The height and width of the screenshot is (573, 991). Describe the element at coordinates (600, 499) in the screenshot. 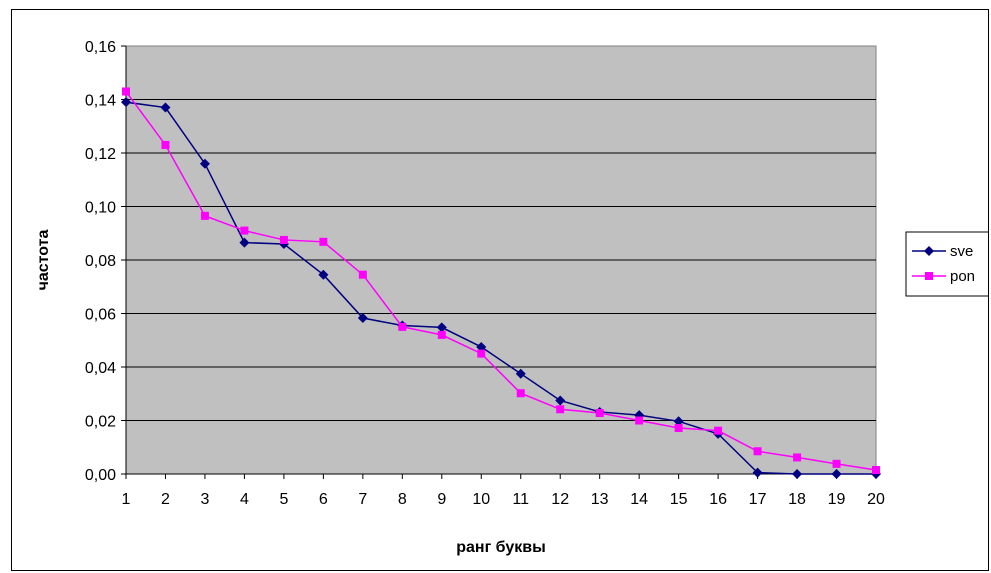

I see `x-tick-label: 13` at that location.